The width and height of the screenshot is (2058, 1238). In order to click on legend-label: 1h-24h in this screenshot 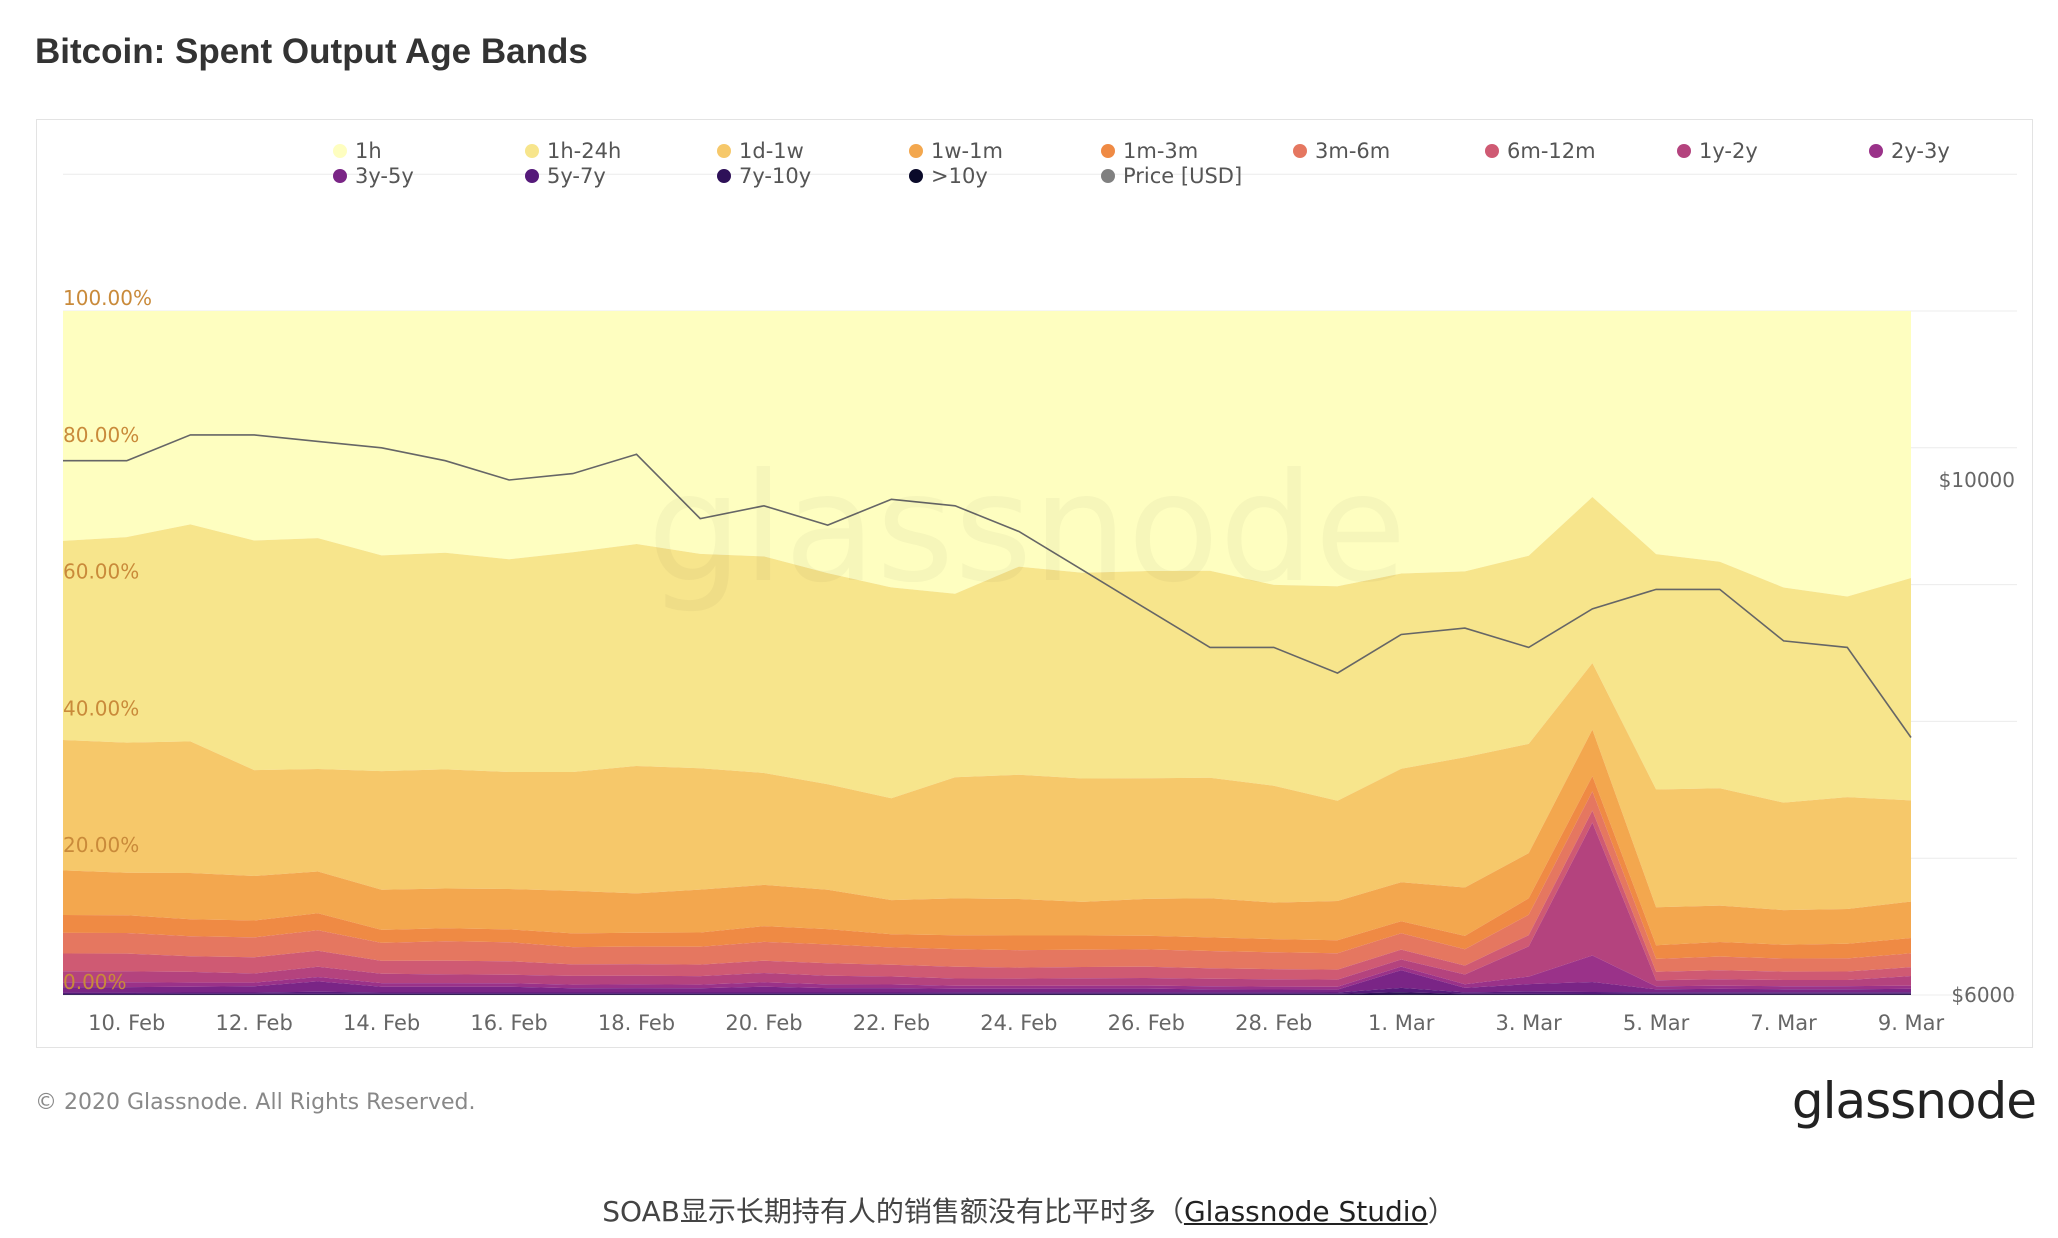, I will do `click(584, 151)`.